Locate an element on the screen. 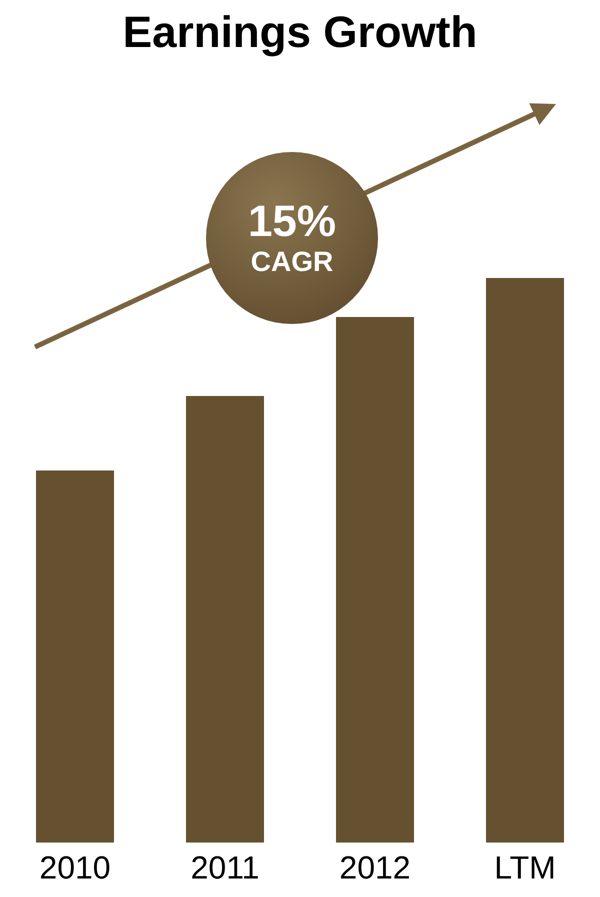  x-tick-label: 2010 is located at coordinates (75, 868).